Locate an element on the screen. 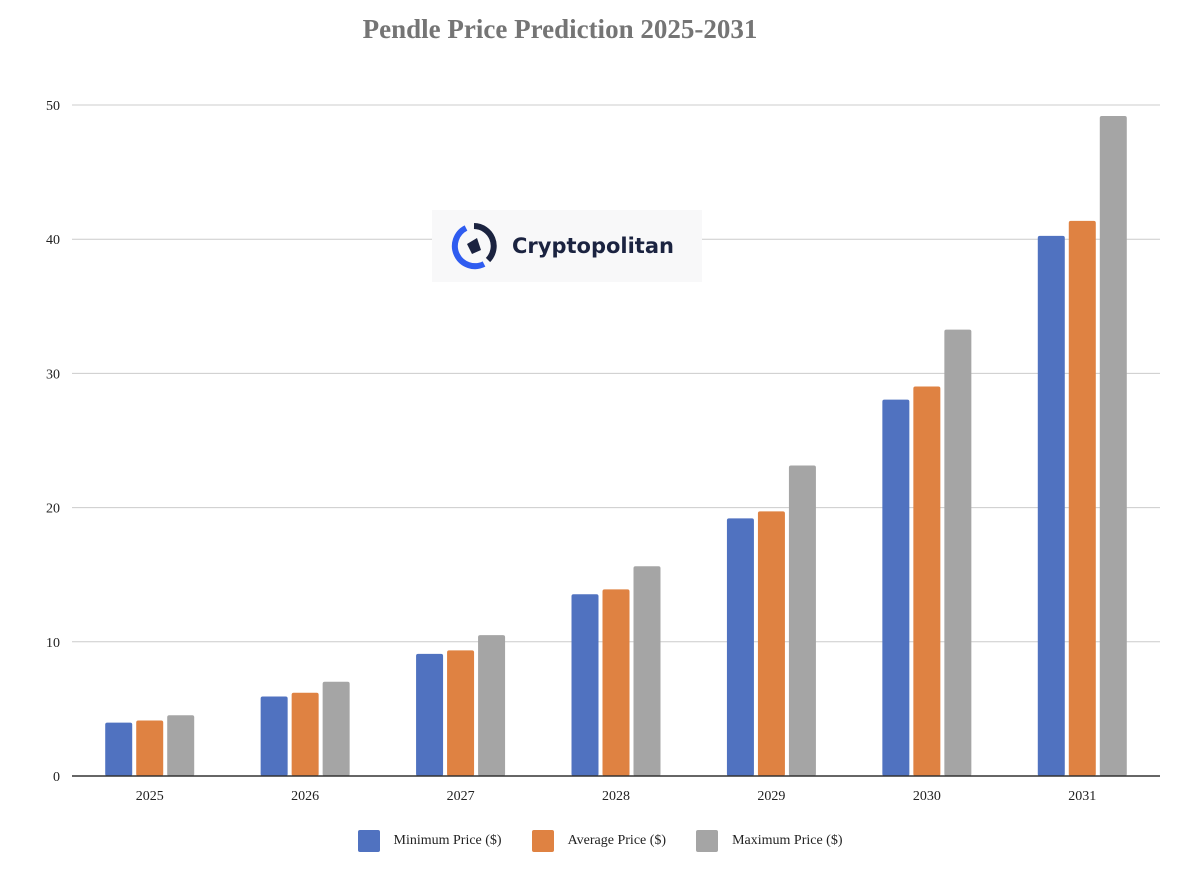  bar-2025-average is located at coordinates (150, 748).